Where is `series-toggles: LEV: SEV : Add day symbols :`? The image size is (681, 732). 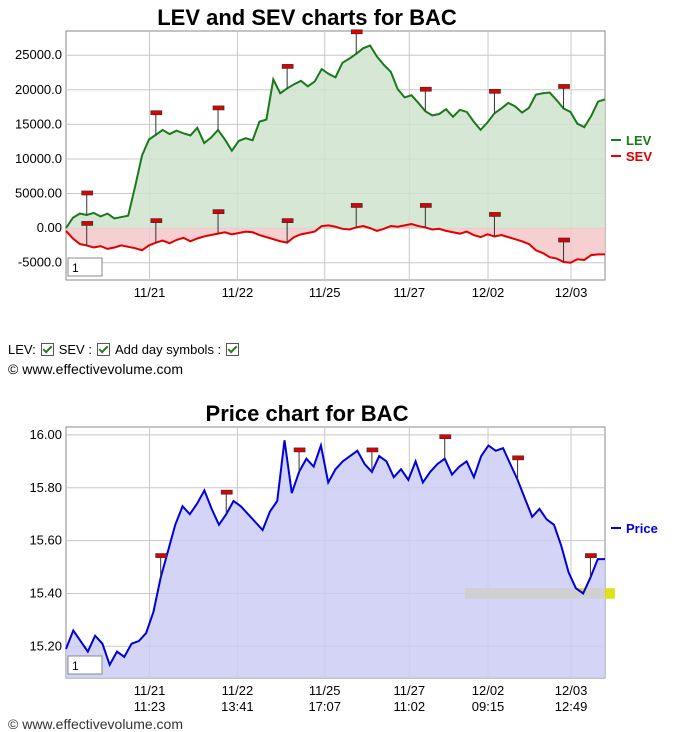 series-toggles: LEV: SEV : Add day symbols : is located at coordinates (125, 349).